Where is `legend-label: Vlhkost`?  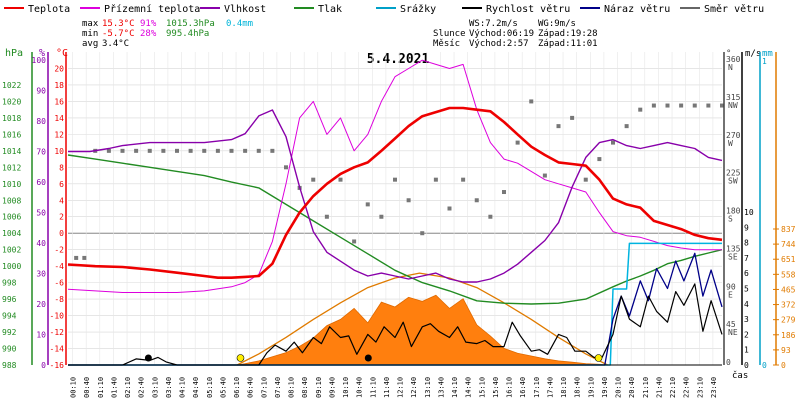 legend-label: Vlhkost is located at coordinates (245, 9).